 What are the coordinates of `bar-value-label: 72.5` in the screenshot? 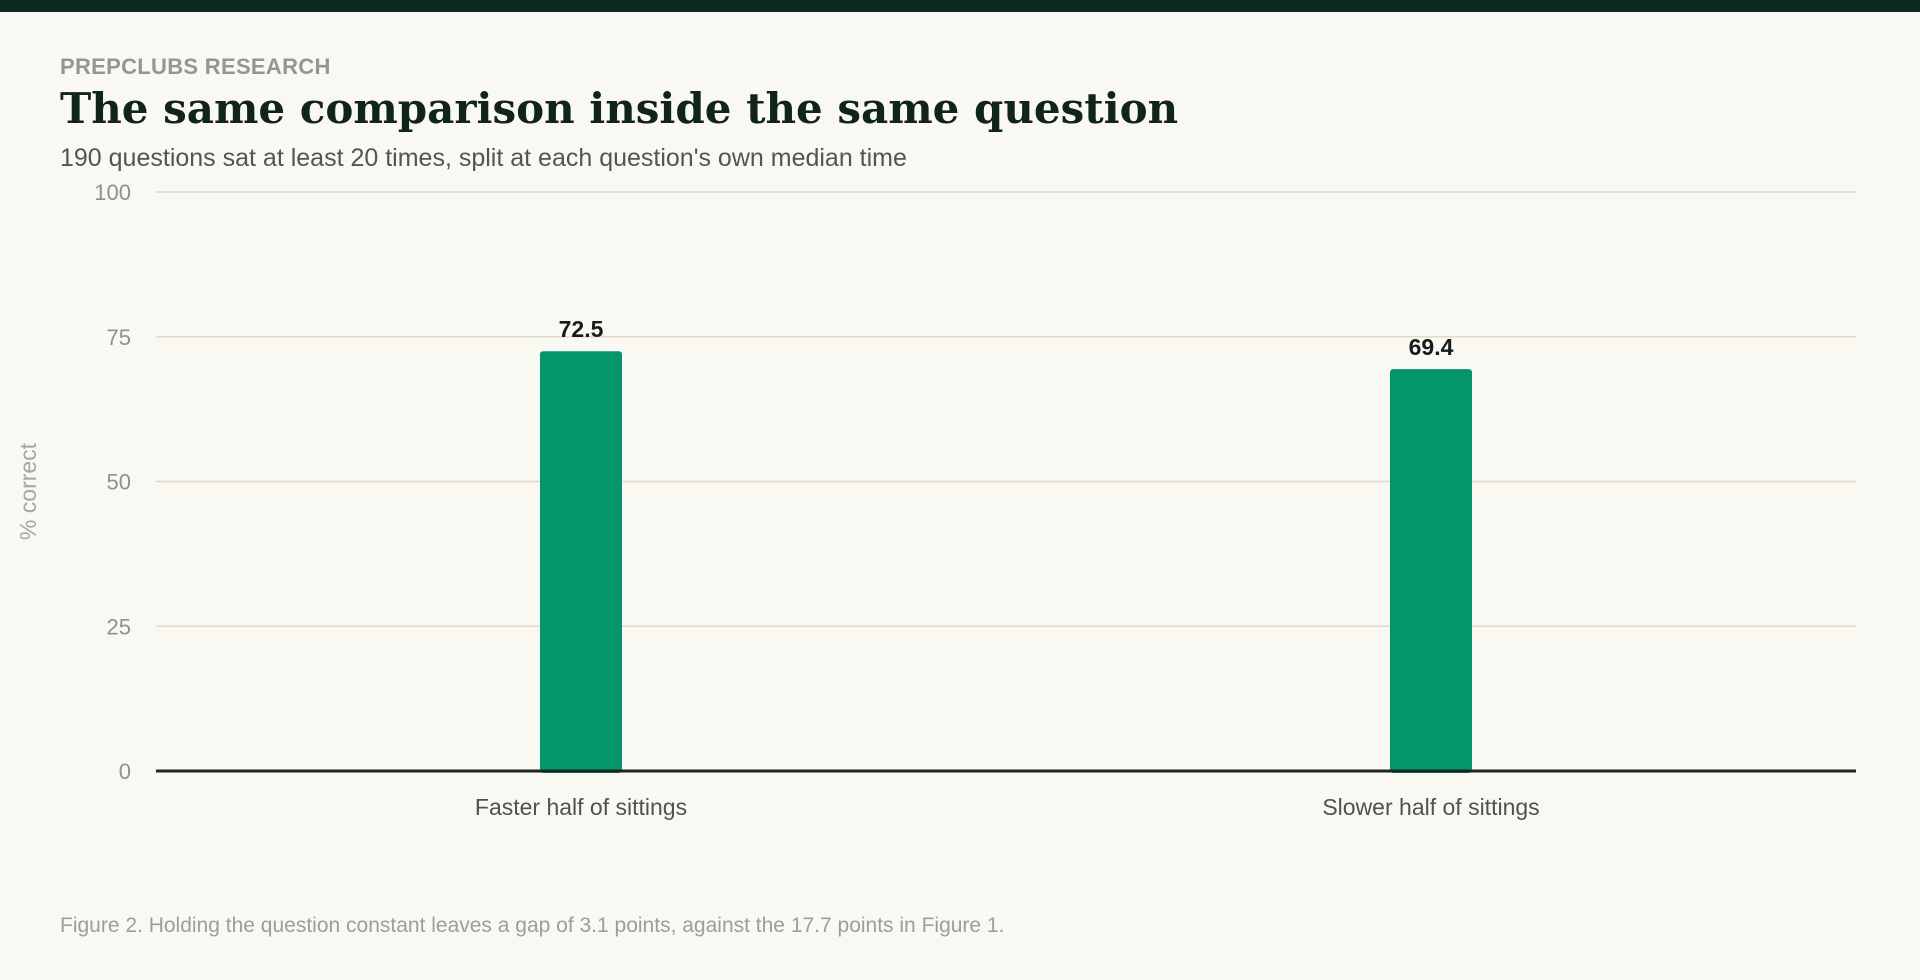 It's located at (581, 329).